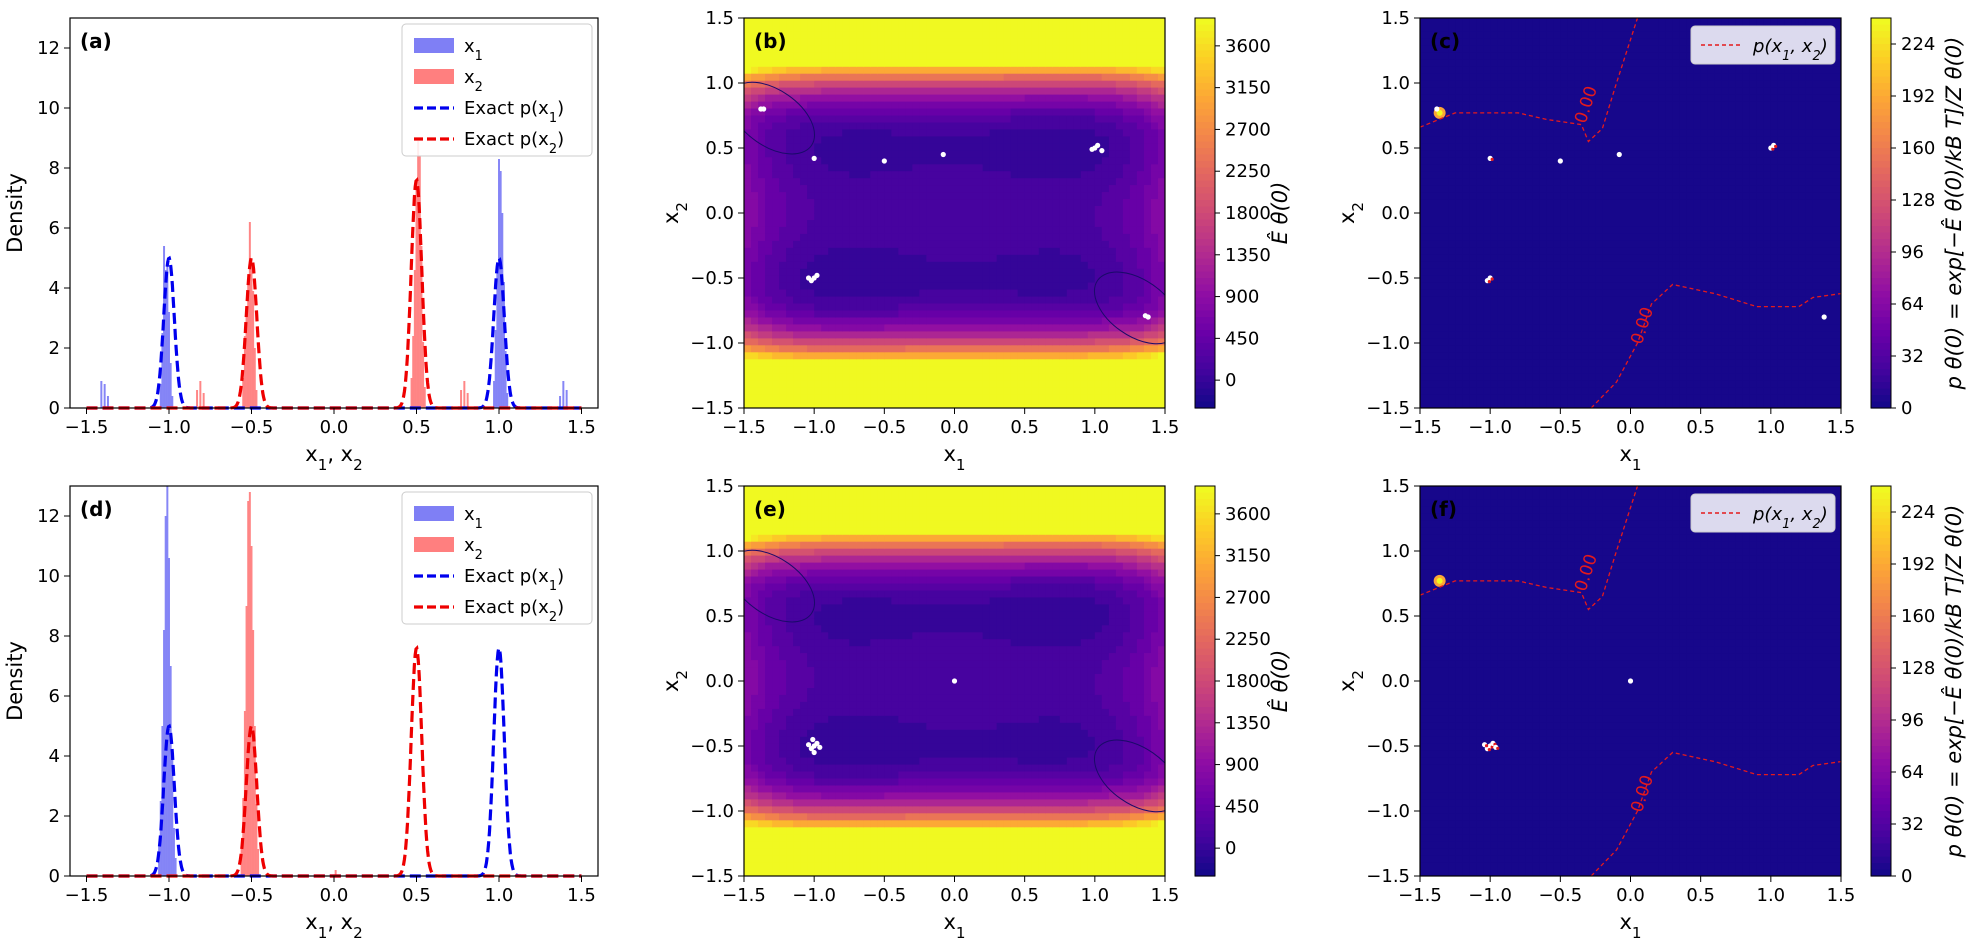 Image resolution: width=1981 pixels, height=939 pixels. I want to click on hist-bar, so click(244, 372).